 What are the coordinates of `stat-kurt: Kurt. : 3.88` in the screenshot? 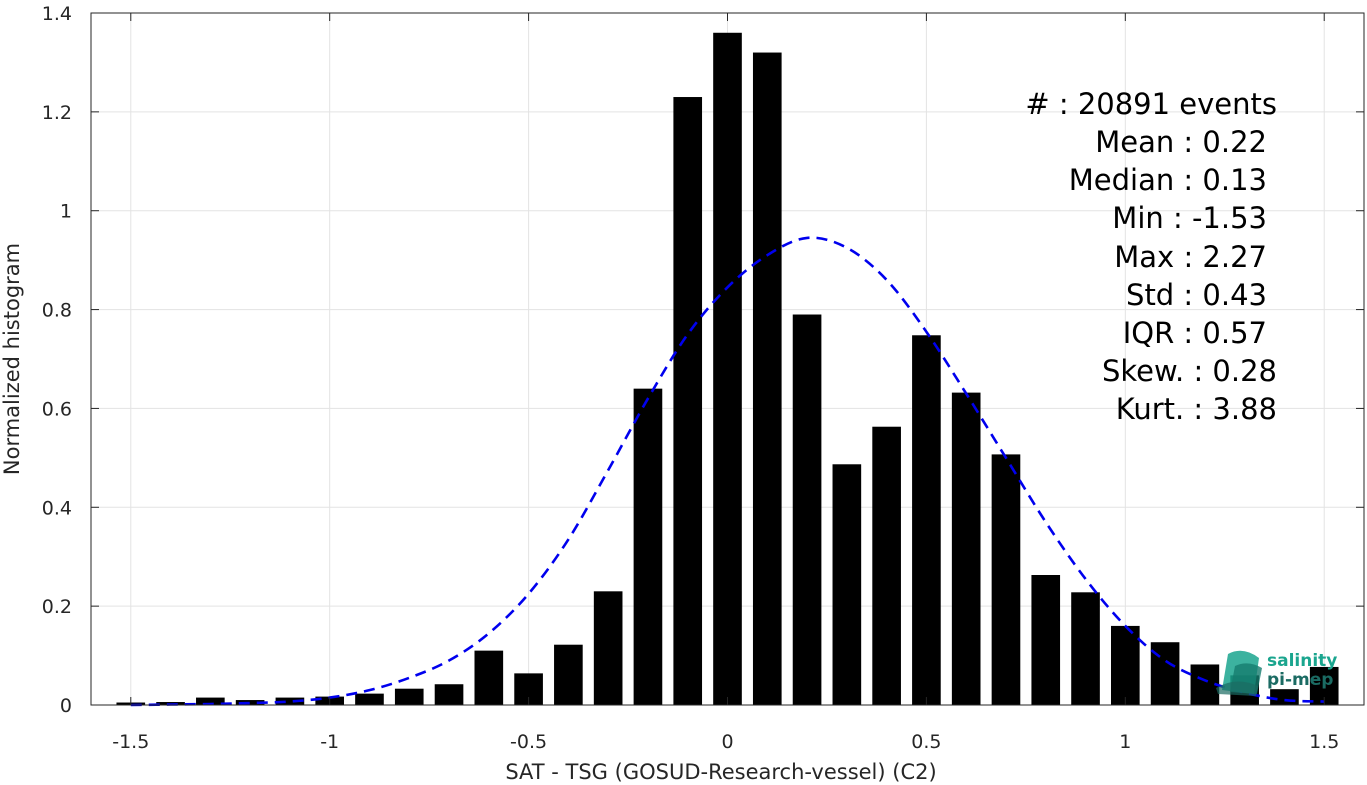 It's located at (1196, 409).